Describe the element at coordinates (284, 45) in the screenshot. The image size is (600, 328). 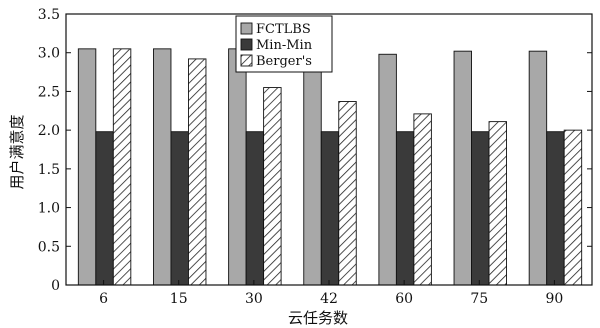
I see `legend-label: Min-Min` at that location.